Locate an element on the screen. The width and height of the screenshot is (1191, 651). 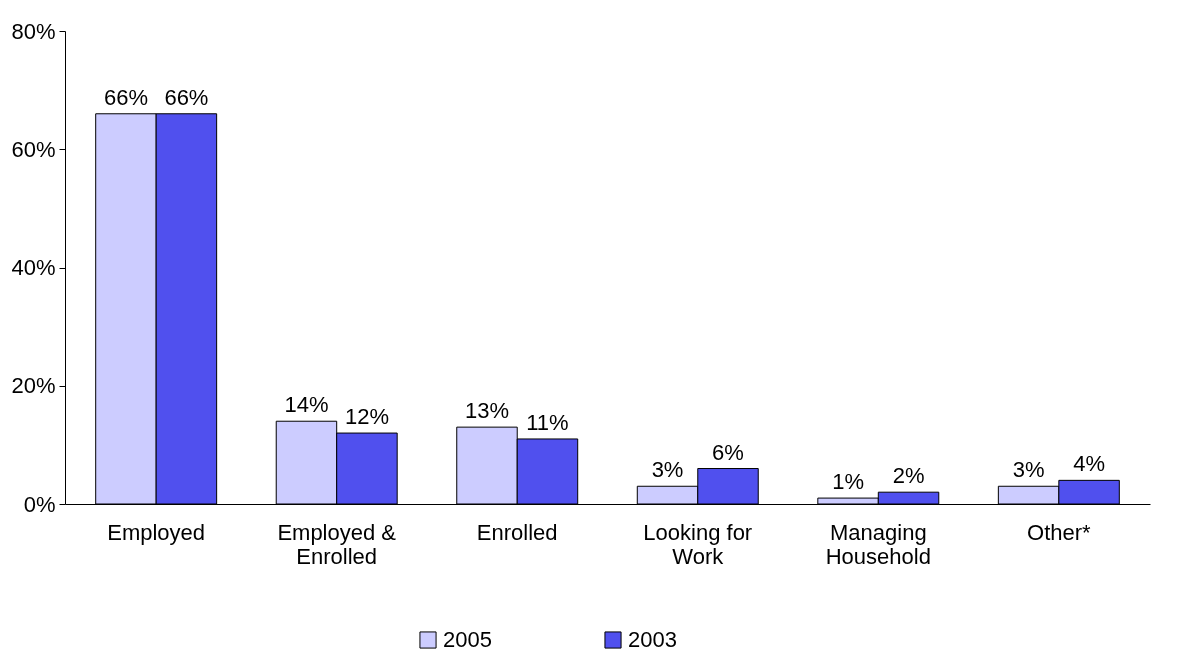
legend-label: 2003 is located at coordinates (652, 639).